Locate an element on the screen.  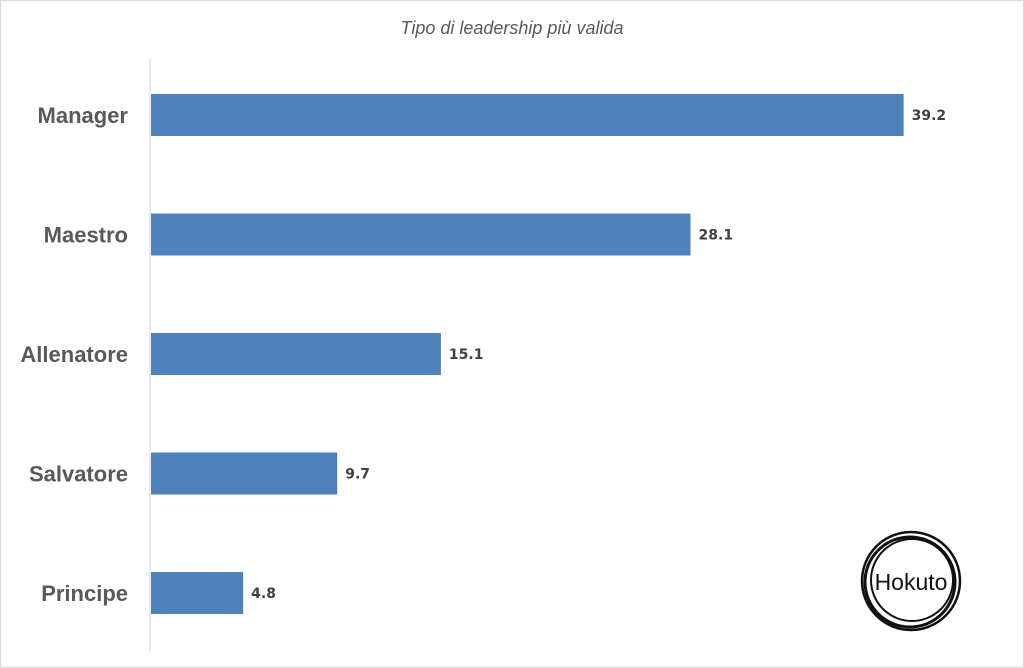
logo-ring-middle is located at coordinates (910, 582).